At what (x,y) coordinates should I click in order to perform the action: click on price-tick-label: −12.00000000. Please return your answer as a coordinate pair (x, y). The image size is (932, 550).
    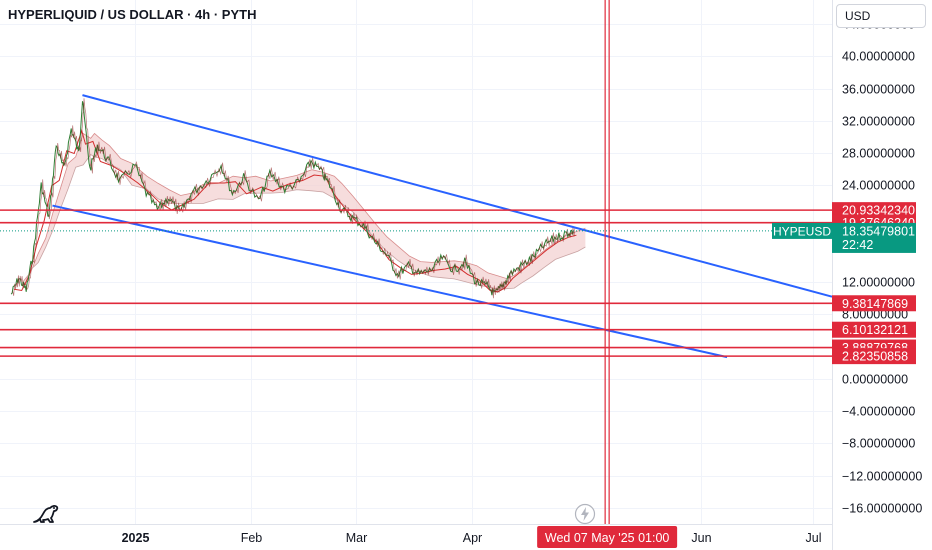
    Looking at the image, I should click on (882, 477).